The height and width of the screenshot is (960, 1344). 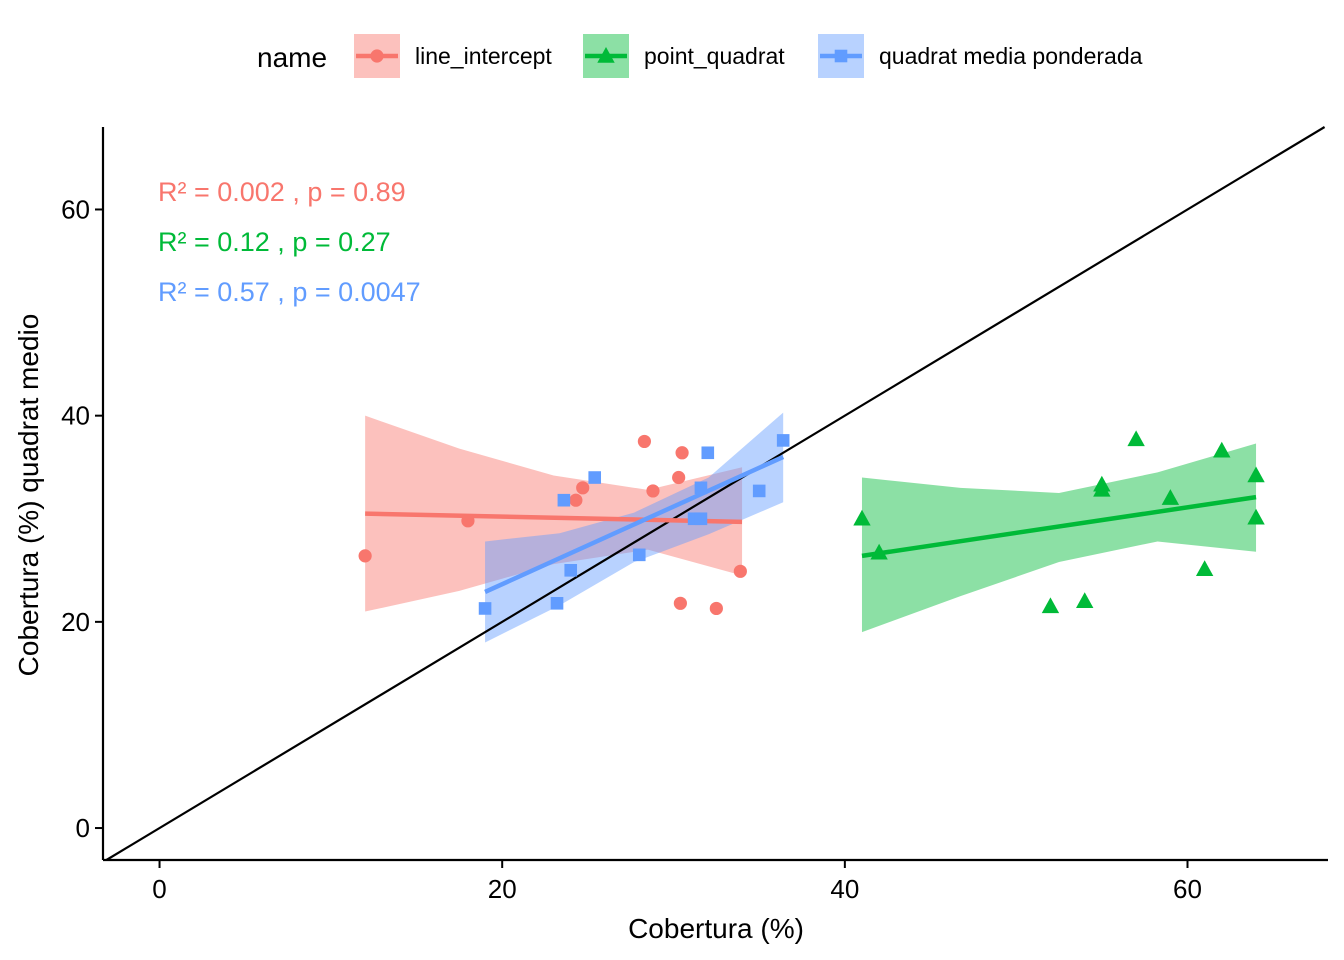 What do you see at coordinates (844, 889) in the screenshot?
I see `x-tick-label: 40` at bounding box center [844, 889].